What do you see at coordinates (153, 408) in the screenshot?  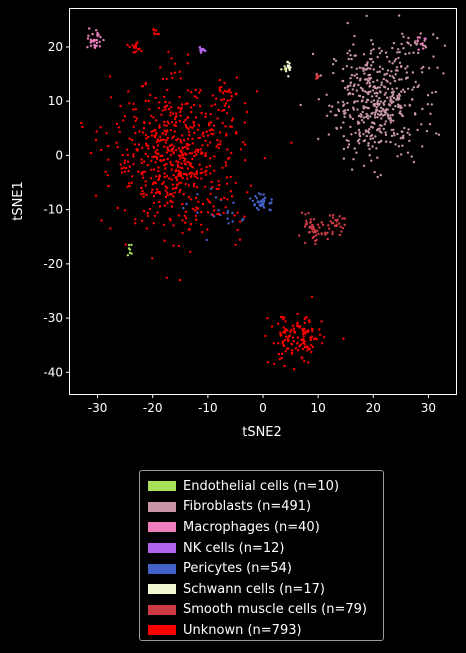 I see `x-tick-label: -20` at bounding box center [153, 408].